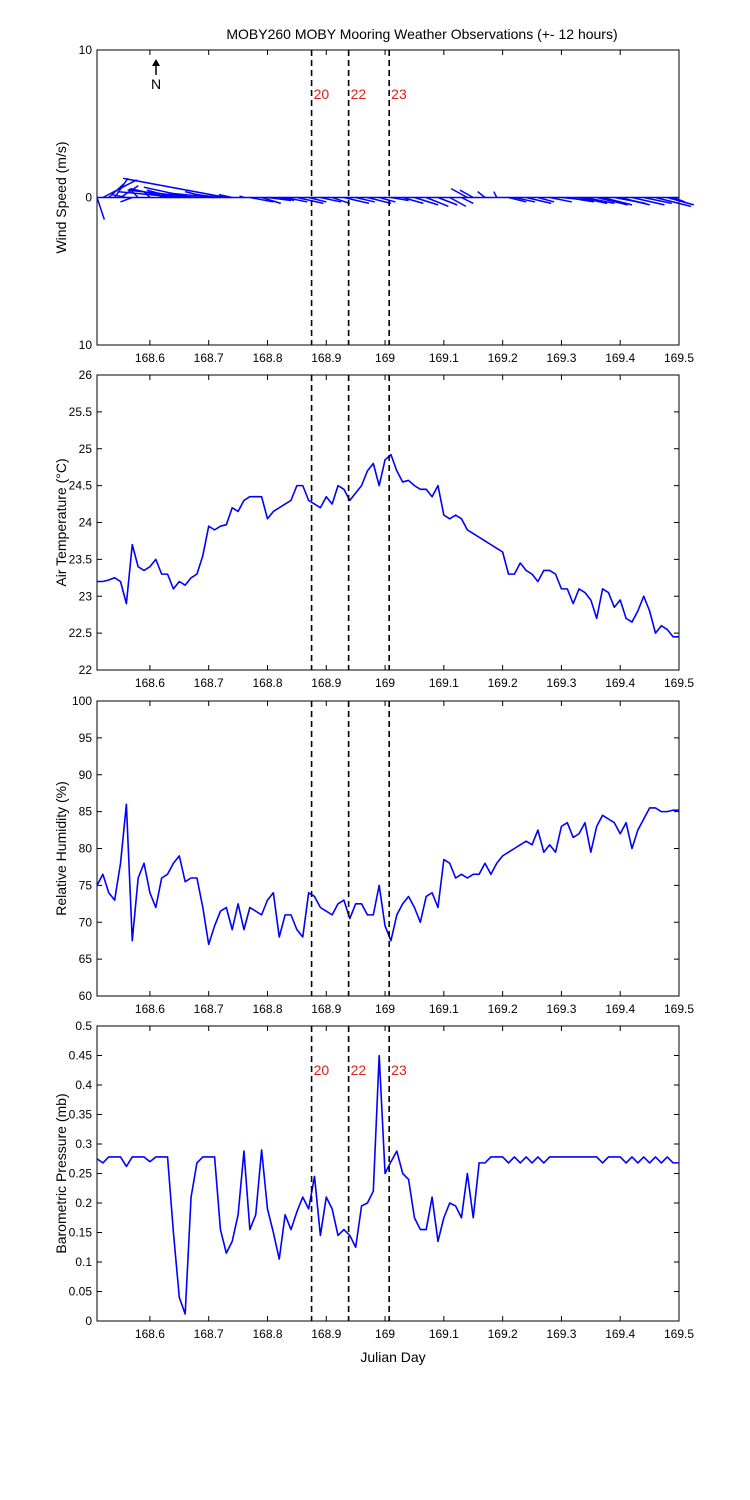  Describe the element at coordinates (86, 375) in the screenshot. I see `y-tick-label: 26` at that location.